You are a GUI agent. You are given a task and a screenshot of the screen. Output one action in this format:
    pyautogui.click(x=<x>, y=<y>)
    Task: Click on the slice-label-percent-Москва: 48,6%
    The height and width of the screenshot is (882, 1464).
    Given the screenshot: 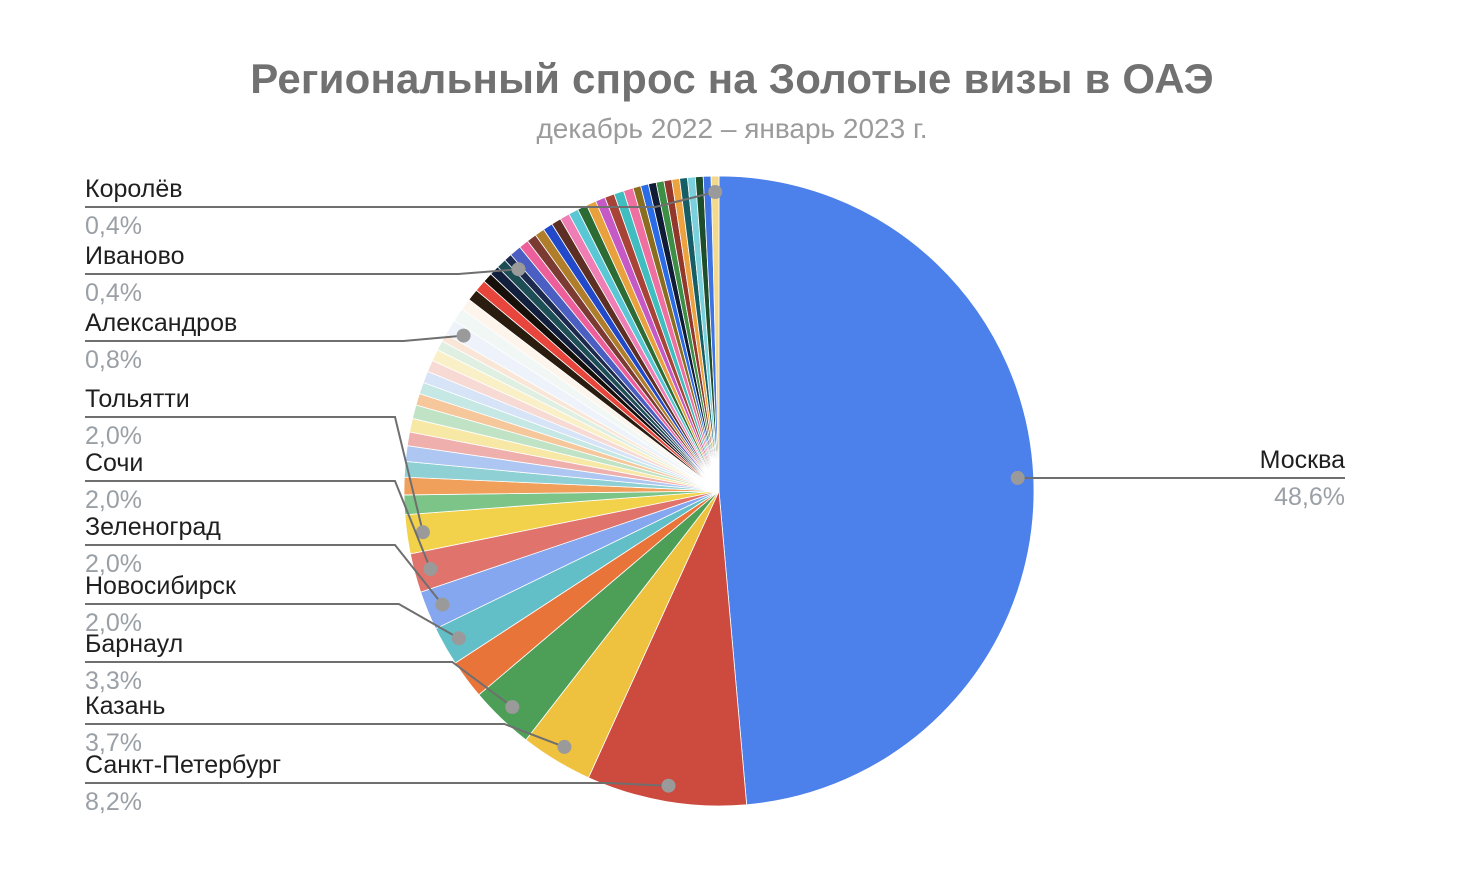 What is the action you would take?
    pyautogui.click(x=1309, y=497)
    